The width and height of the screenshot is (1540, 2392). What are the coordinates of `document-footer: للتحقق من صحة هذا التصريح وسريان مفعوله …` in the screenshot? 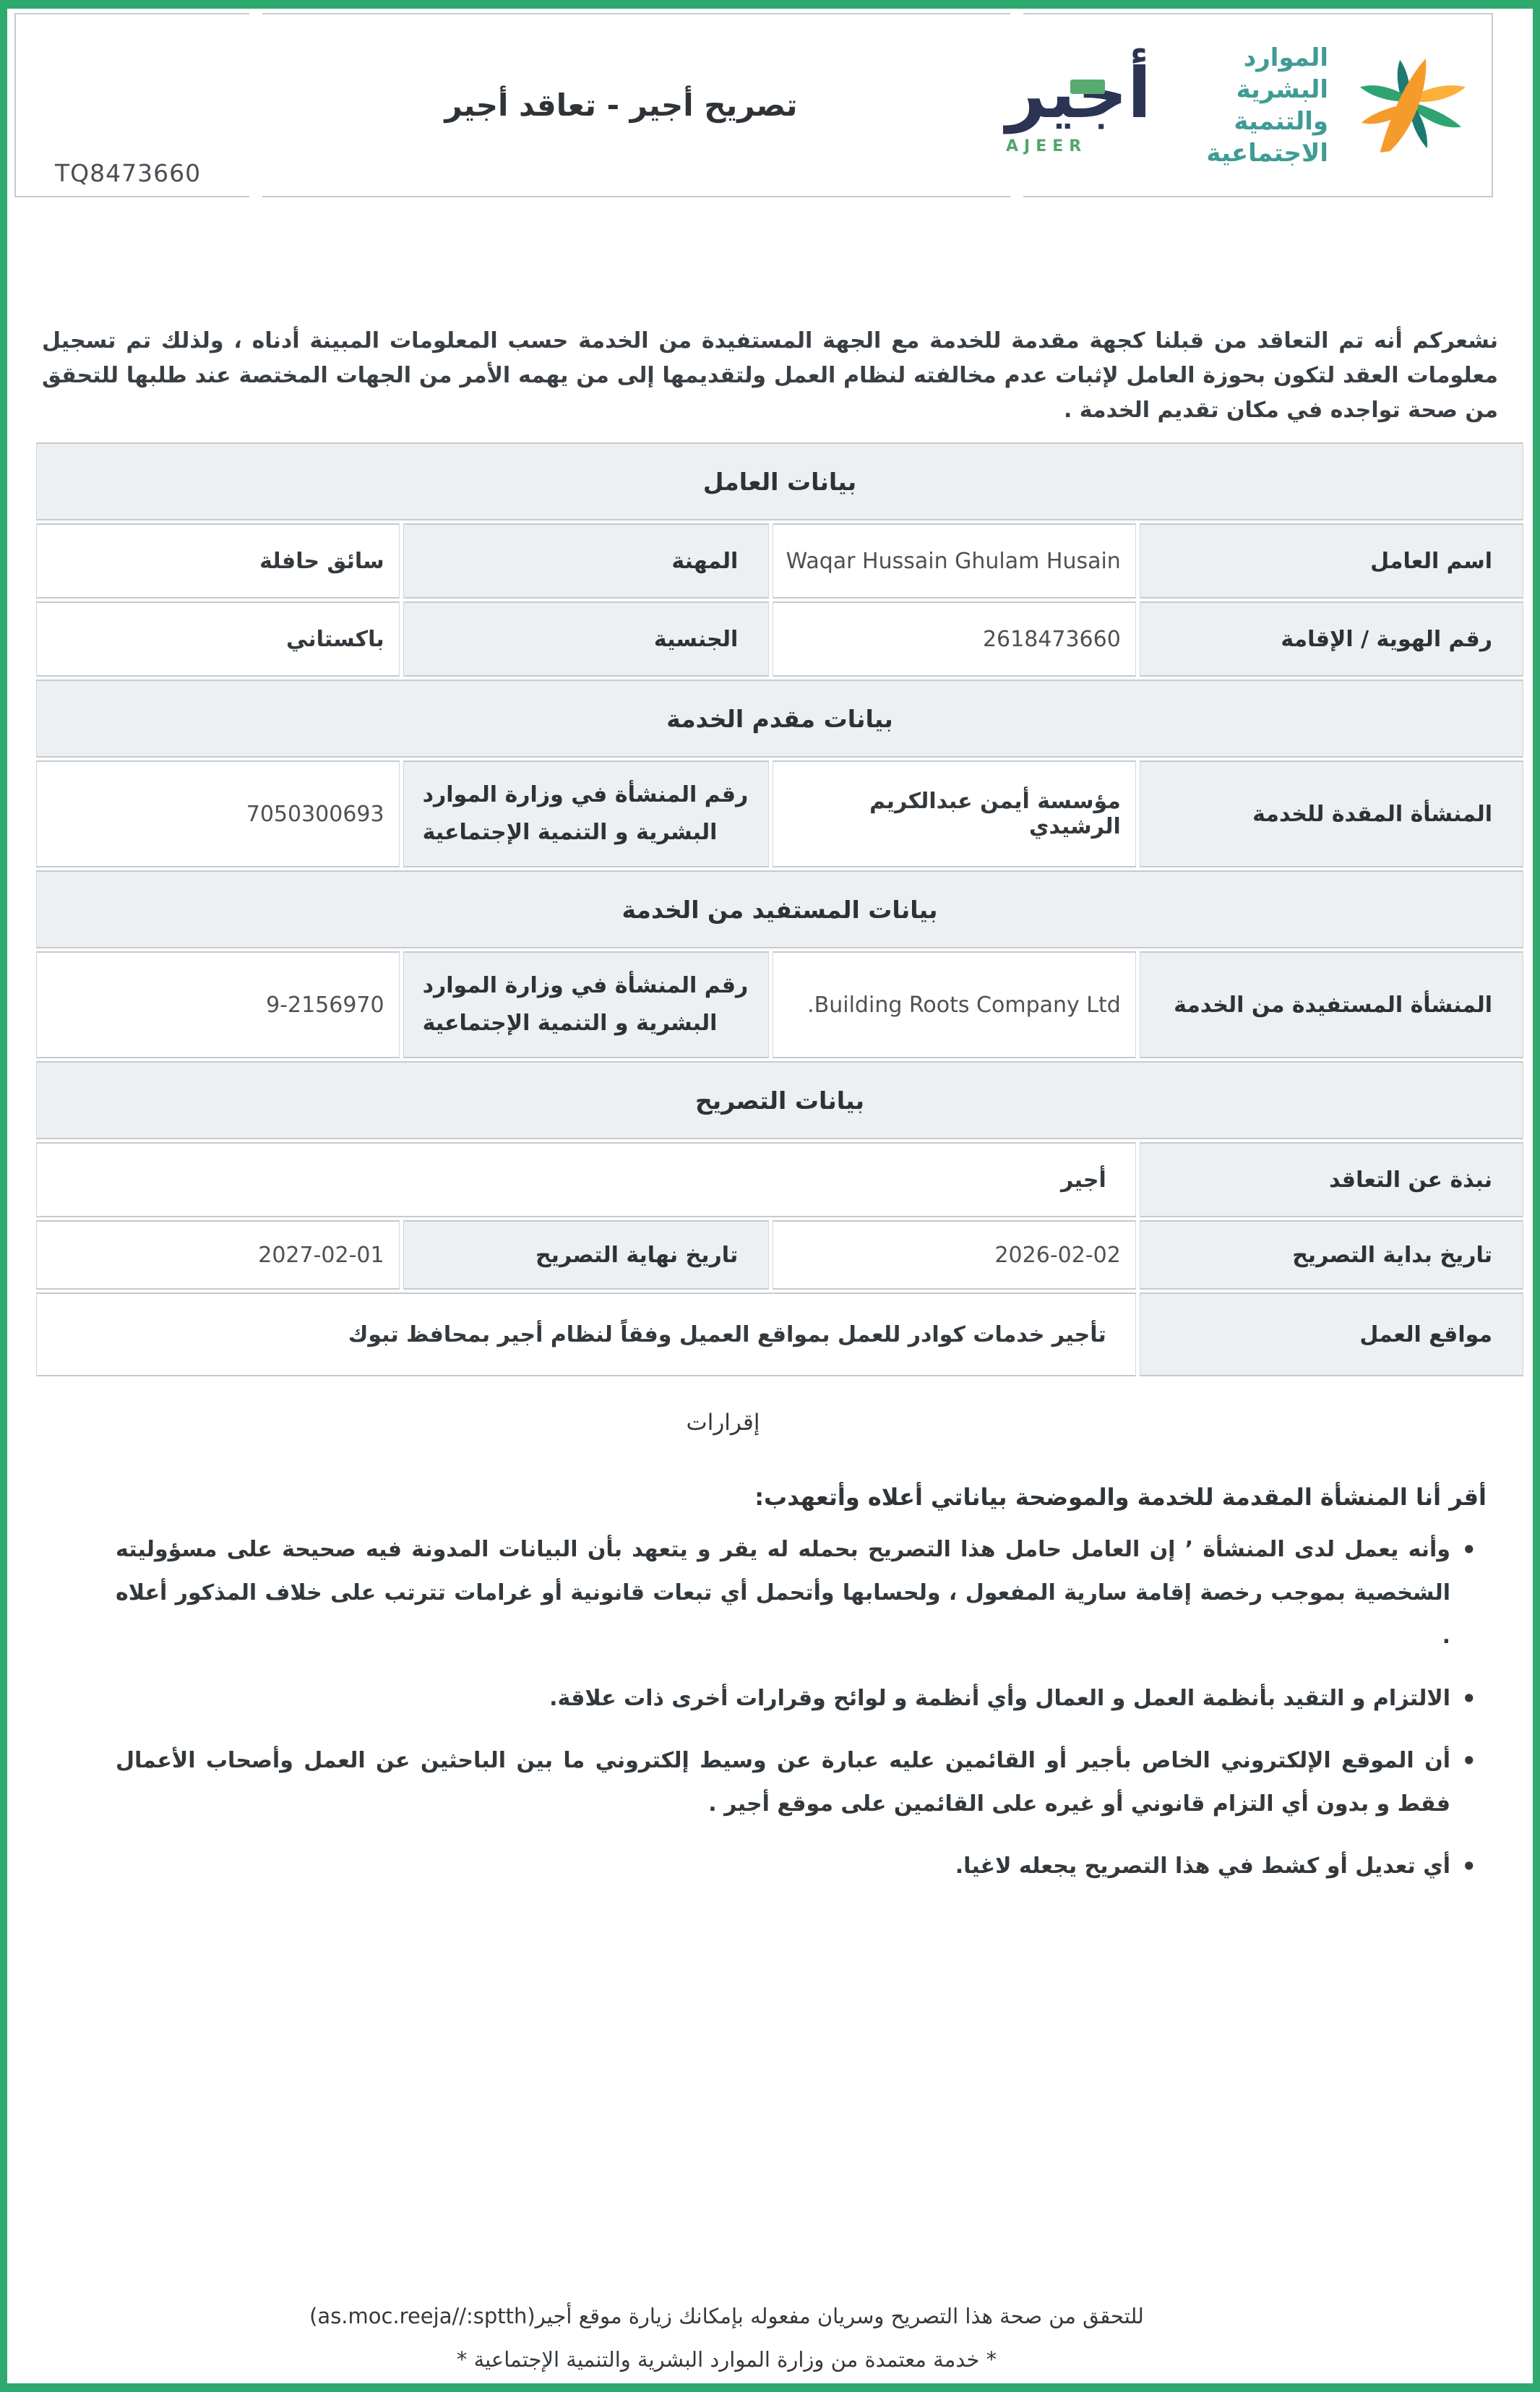 It's located at (726, 2338).